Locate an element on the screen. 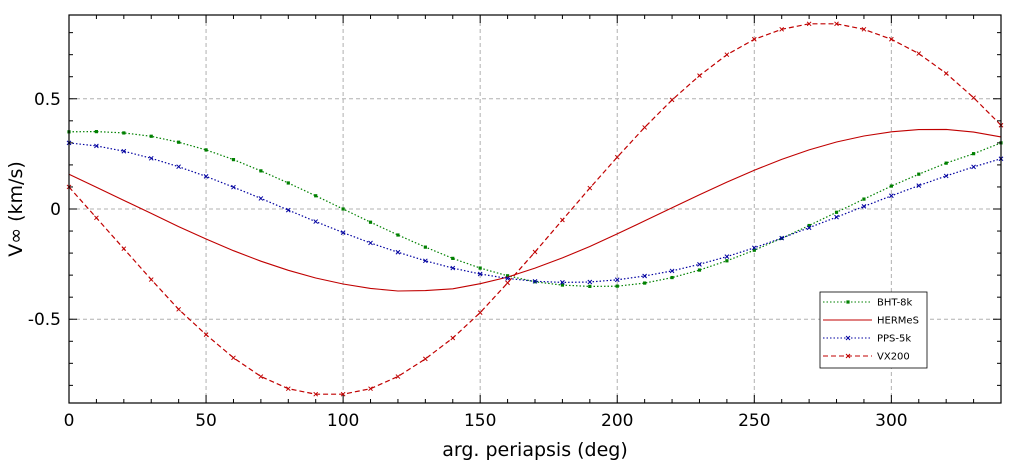 This screenshot has height=466, width=1024. x-tick-label: 300 is located at coordinates (891, 421).